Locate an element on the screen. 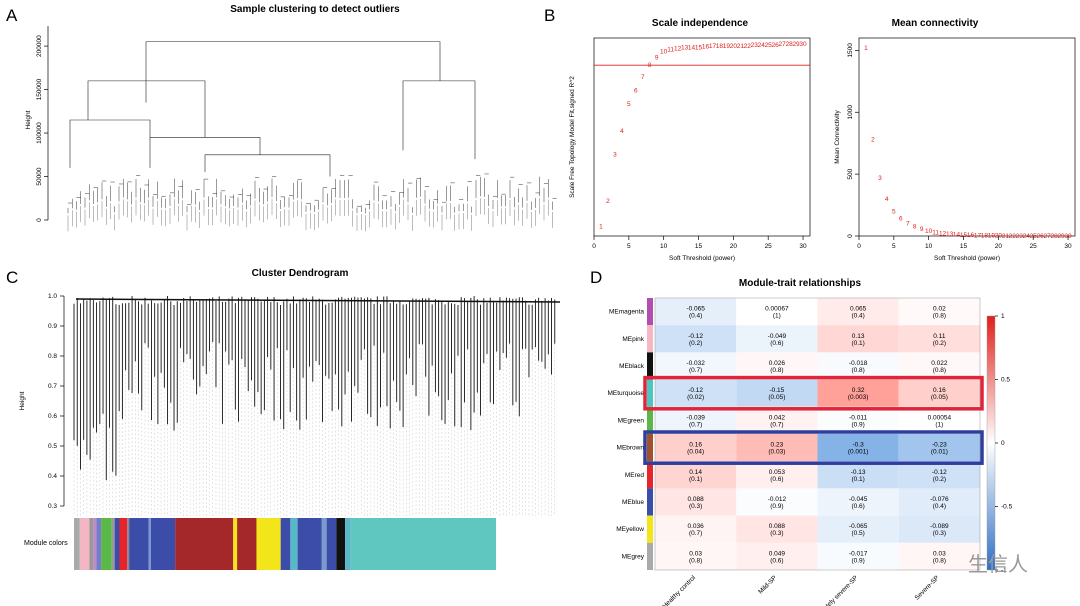 This screenshot has width=1080, height=606. scale-independence-point-label: 17 is located at coordinates (713, 46).